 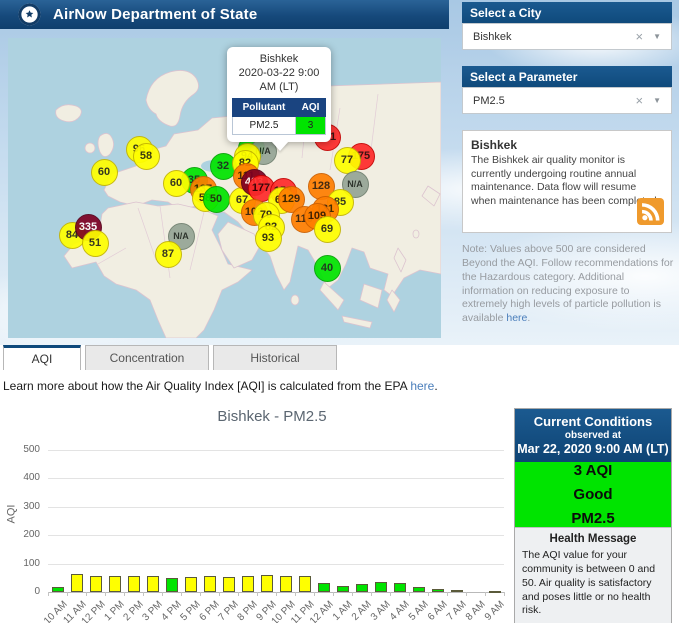 What do you see at coordinates (567, 36) in the screenshot?
I see `city-select: Bishkek × ▼` at bounding box center [567, 36].